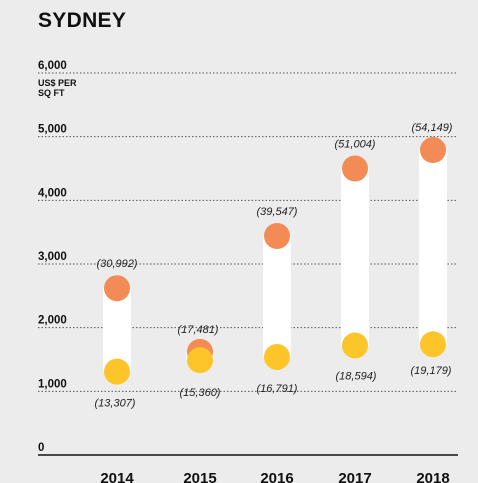 The width and height of the screenshot is (478, 483). Describe the element at coordinates (52, 130) in the screenshot. I see `y-tick-label: 5,000` at that location.